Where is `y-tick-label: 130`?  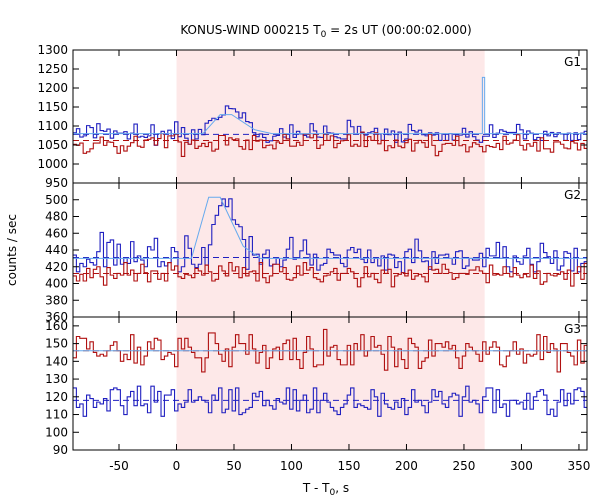 y-tick-label: 130 is located at coordinates (56, 379).